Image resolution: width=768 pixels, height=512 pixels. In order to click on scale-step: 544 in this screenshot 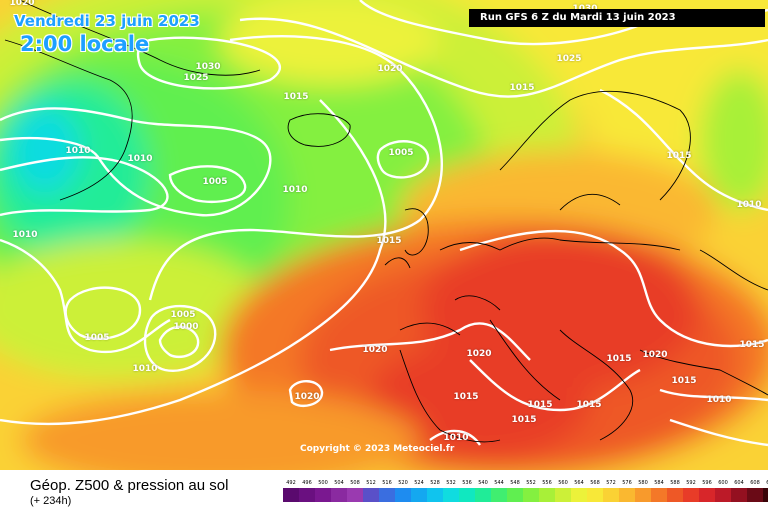, I will do `click(499, 490)`.